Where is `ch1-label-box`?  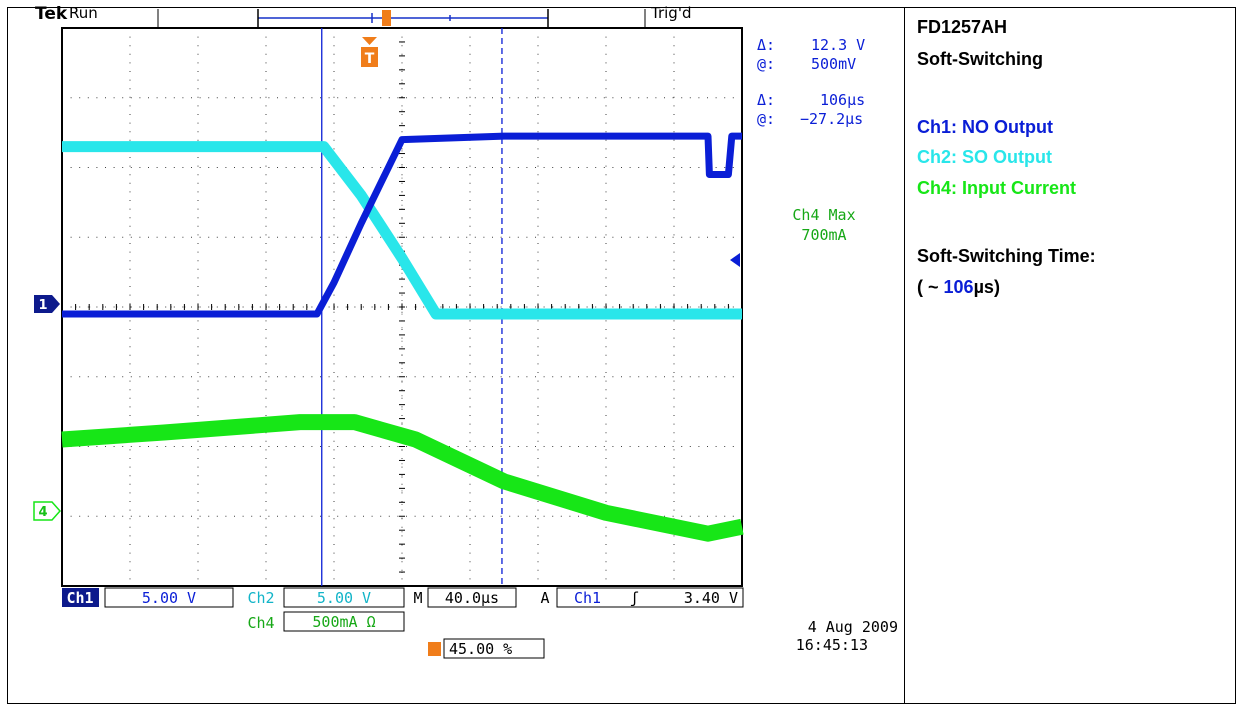
ch1-label-box is located at coordinates (80, 597).